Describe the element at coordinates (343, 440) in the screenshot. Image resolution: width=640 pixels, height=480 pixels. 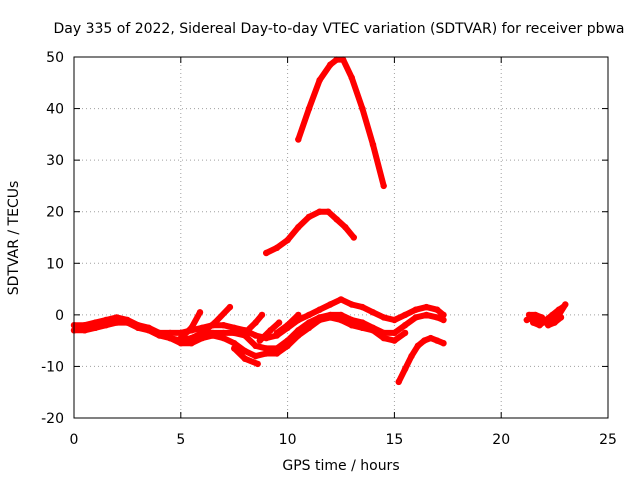
I see `x-tick-labels: 0 5 10 15 20 25` at that location.